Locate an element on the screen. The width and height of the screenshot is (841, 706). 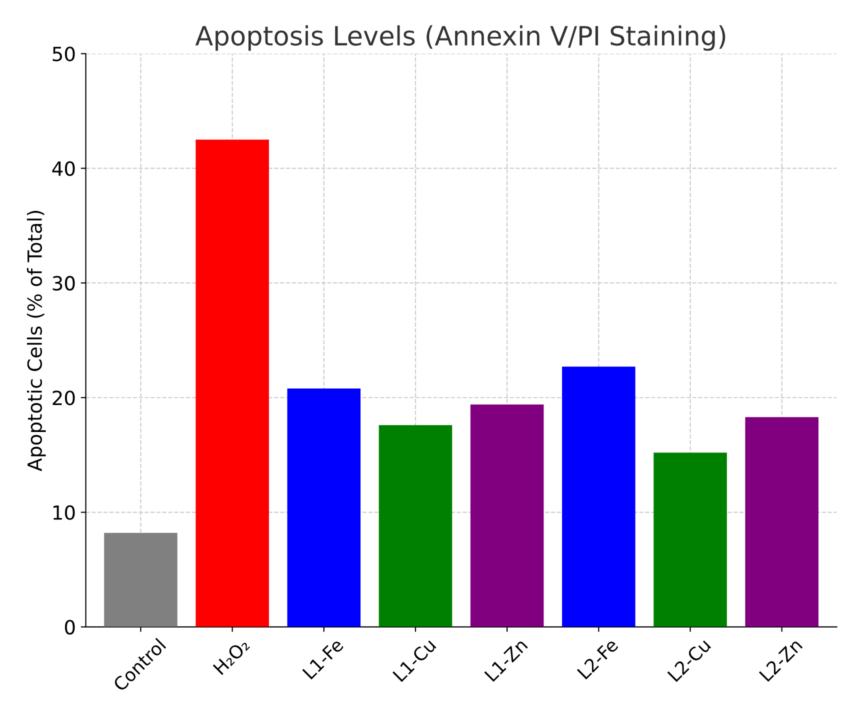
y-tick-label: 50 is located at coordinates (63, 54).